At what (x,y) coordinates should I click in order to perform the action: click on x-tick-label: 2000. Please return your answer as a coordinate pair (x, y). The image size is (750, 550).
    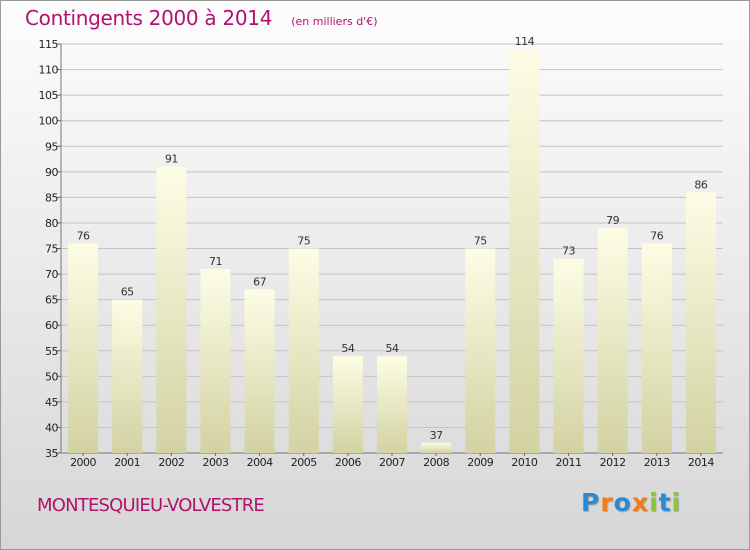
    Looking at the image, I should click on (83, 462).